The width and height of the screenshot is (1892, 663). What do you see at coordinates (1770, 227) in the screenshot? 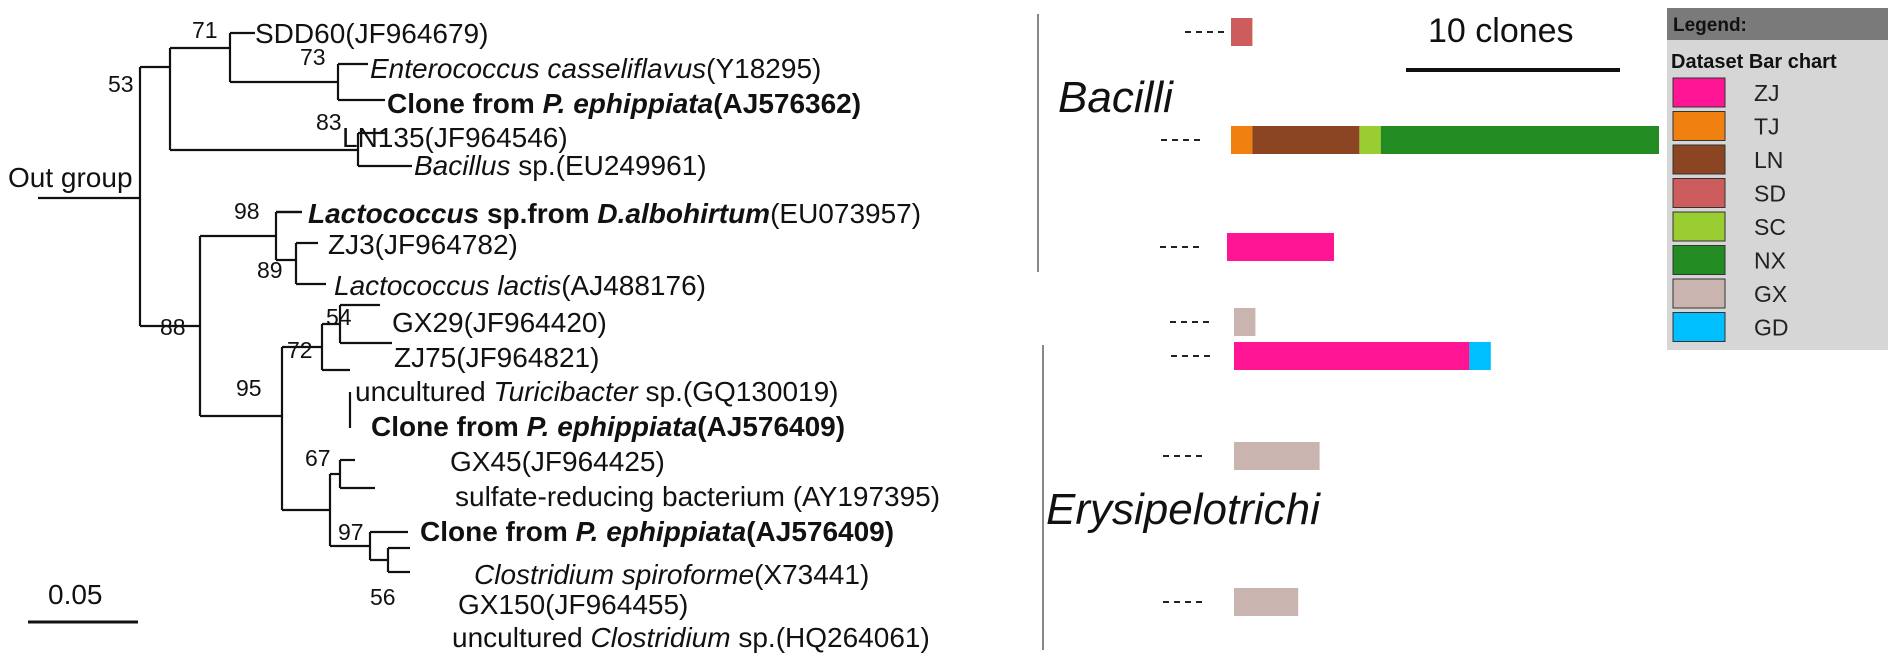
I see `legend-label-sc: SC` at bounding box center [1770, 227].